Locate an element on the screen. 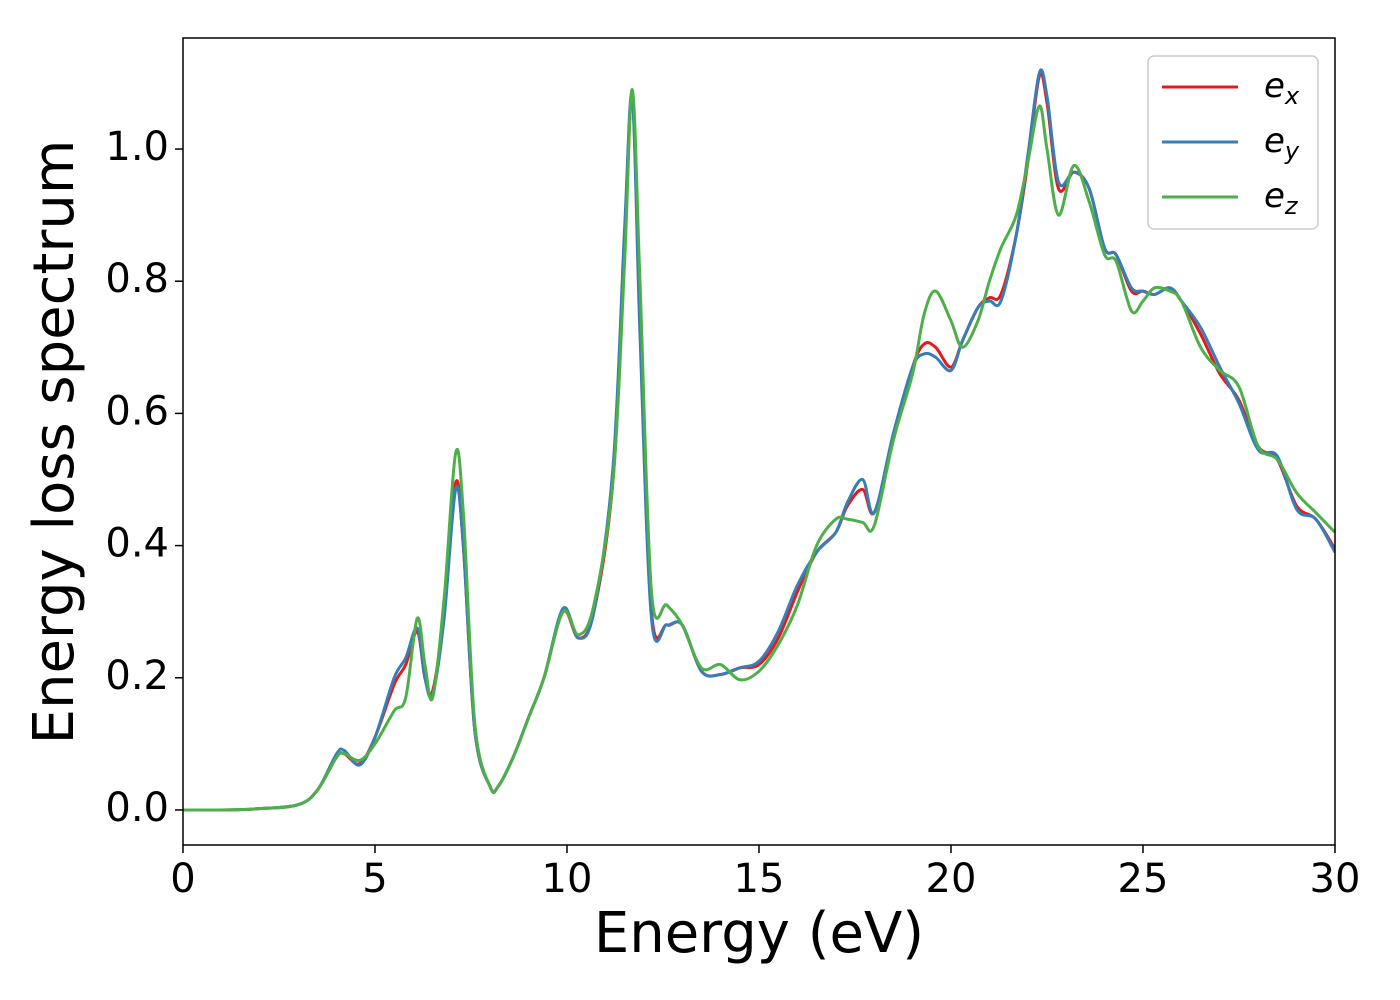 The width and height of the screenshot is (1400, 1000). y-tick-label: 0.6 is located at coordinates (137, 411).